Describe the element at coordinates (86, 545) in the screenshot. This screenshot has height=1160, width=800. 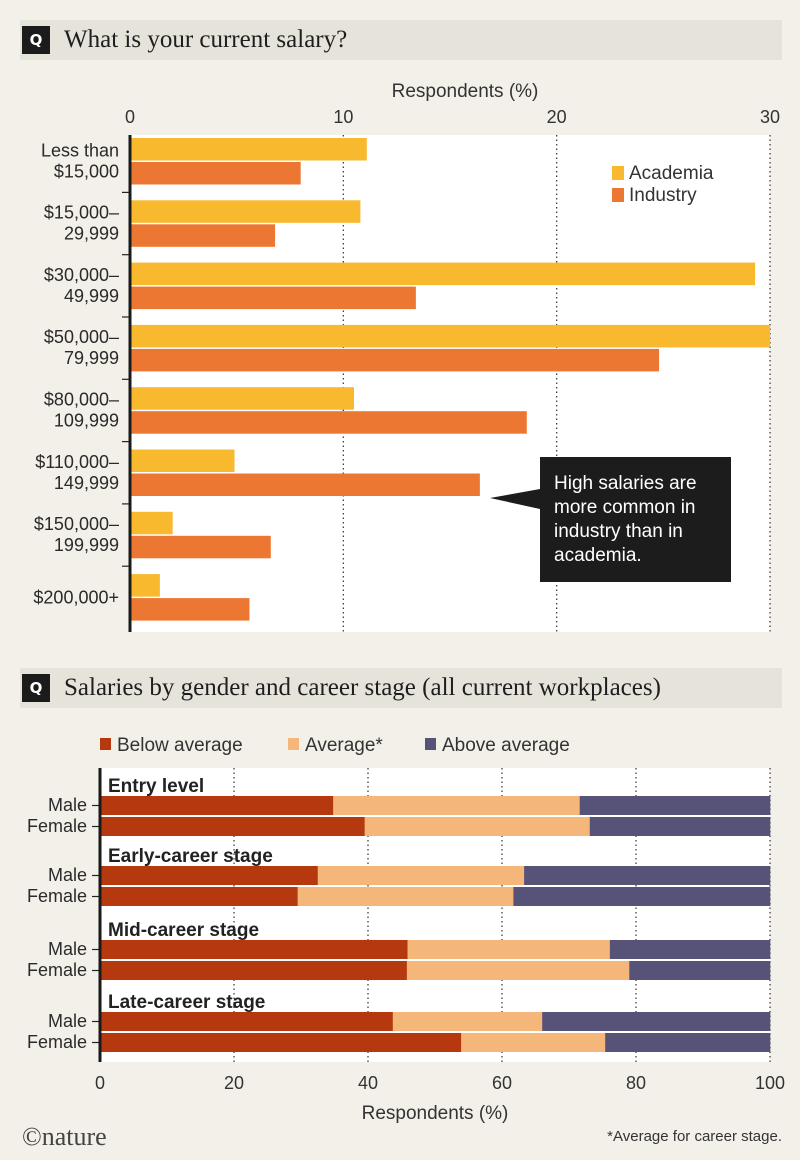
I see `category-label: 199,999` at that location.